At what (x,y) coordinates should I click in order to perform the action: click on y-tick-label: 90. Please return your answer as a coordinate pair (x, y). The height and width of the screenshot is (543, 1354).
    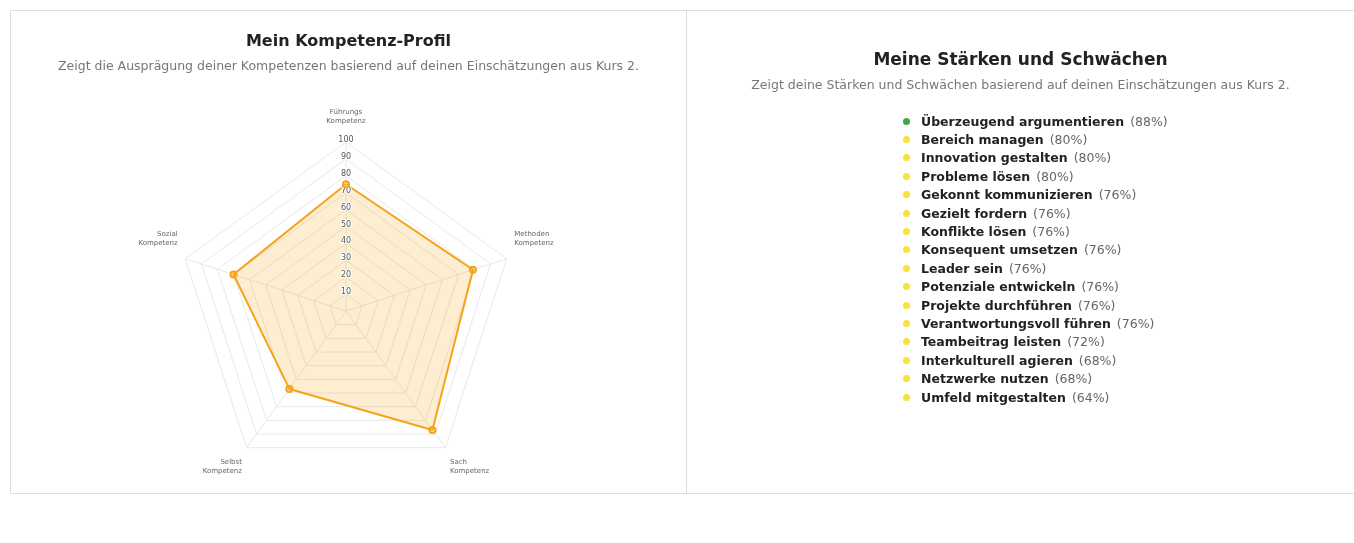
    Looking at the image, I should click on (346, 156).